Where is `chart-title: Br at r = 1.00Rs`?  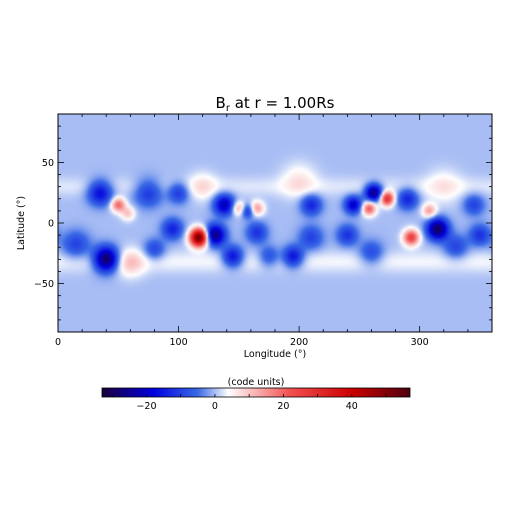
chart-title: Br at r = 1.00Rs is located at coordinates (275, 104).